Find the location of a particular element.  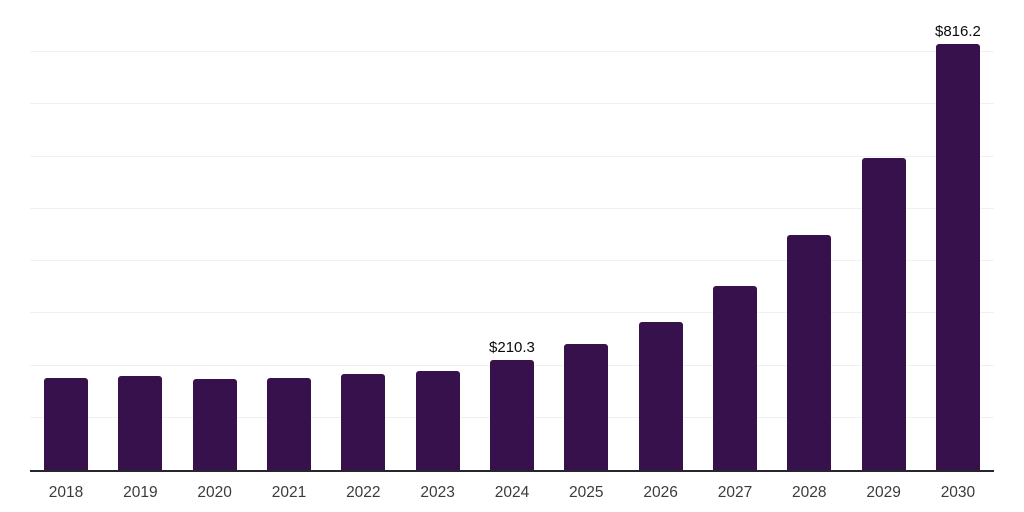

bar-2026 is located at coordinates (660, 395).